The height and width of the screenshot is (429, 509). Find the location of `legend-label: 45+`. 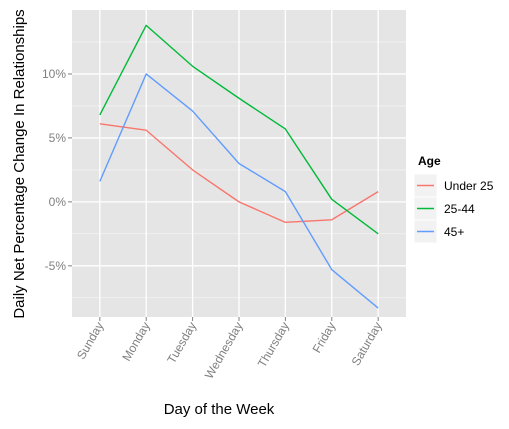

legend-label: 45+ is located at coordinates (454, 232).